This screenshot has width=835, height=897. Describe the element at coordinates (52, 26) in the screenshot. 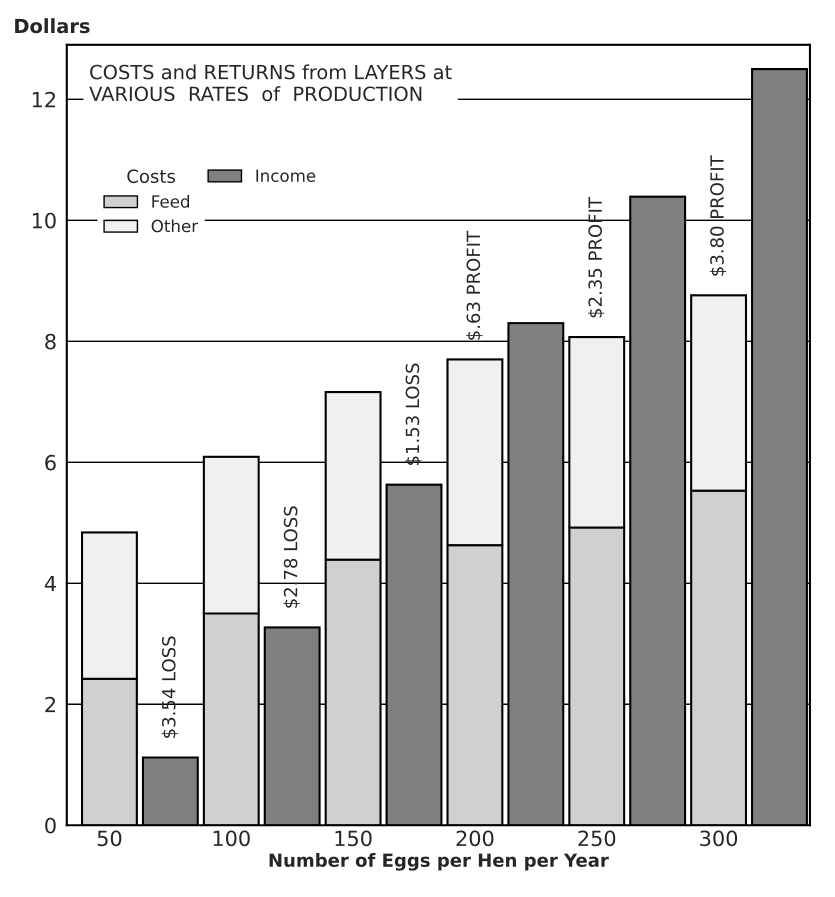

I see `y-axis-title: Dollars` at that location.